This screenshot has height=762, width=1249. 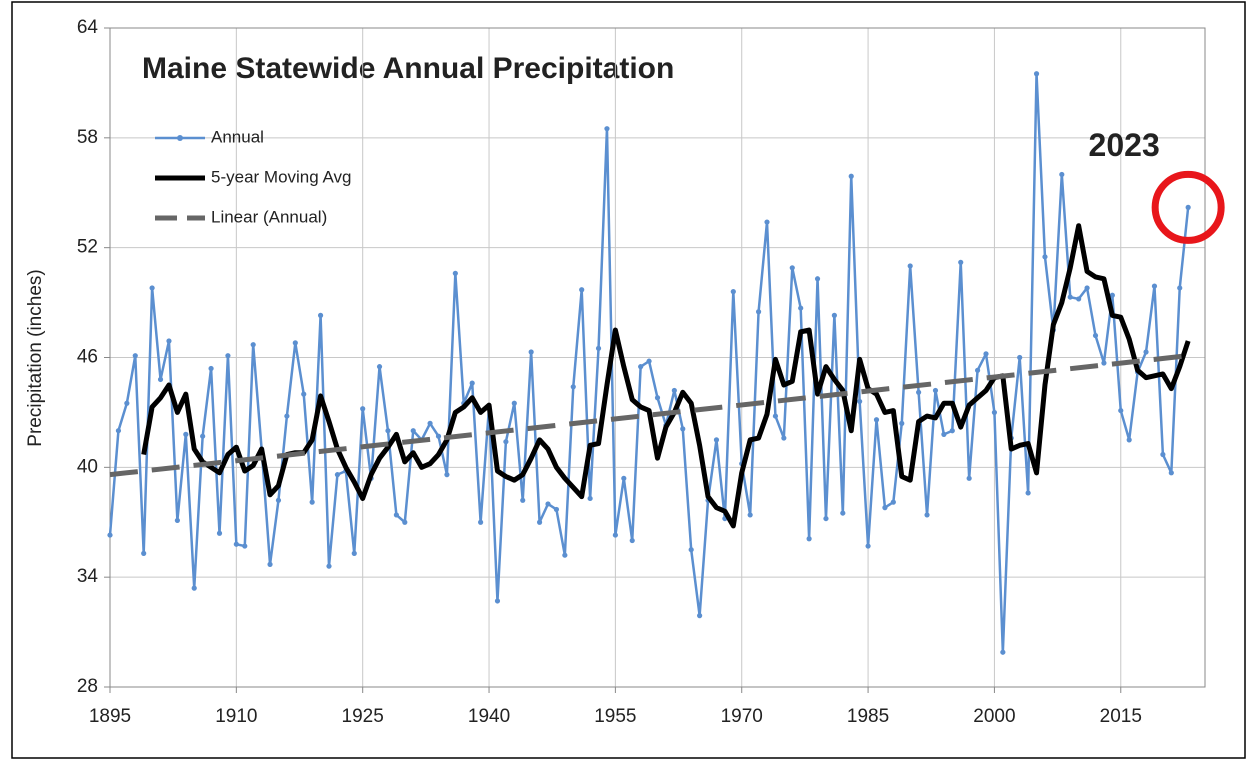 I want to click on y-tick-label: 28, so click(x=87, y=686).